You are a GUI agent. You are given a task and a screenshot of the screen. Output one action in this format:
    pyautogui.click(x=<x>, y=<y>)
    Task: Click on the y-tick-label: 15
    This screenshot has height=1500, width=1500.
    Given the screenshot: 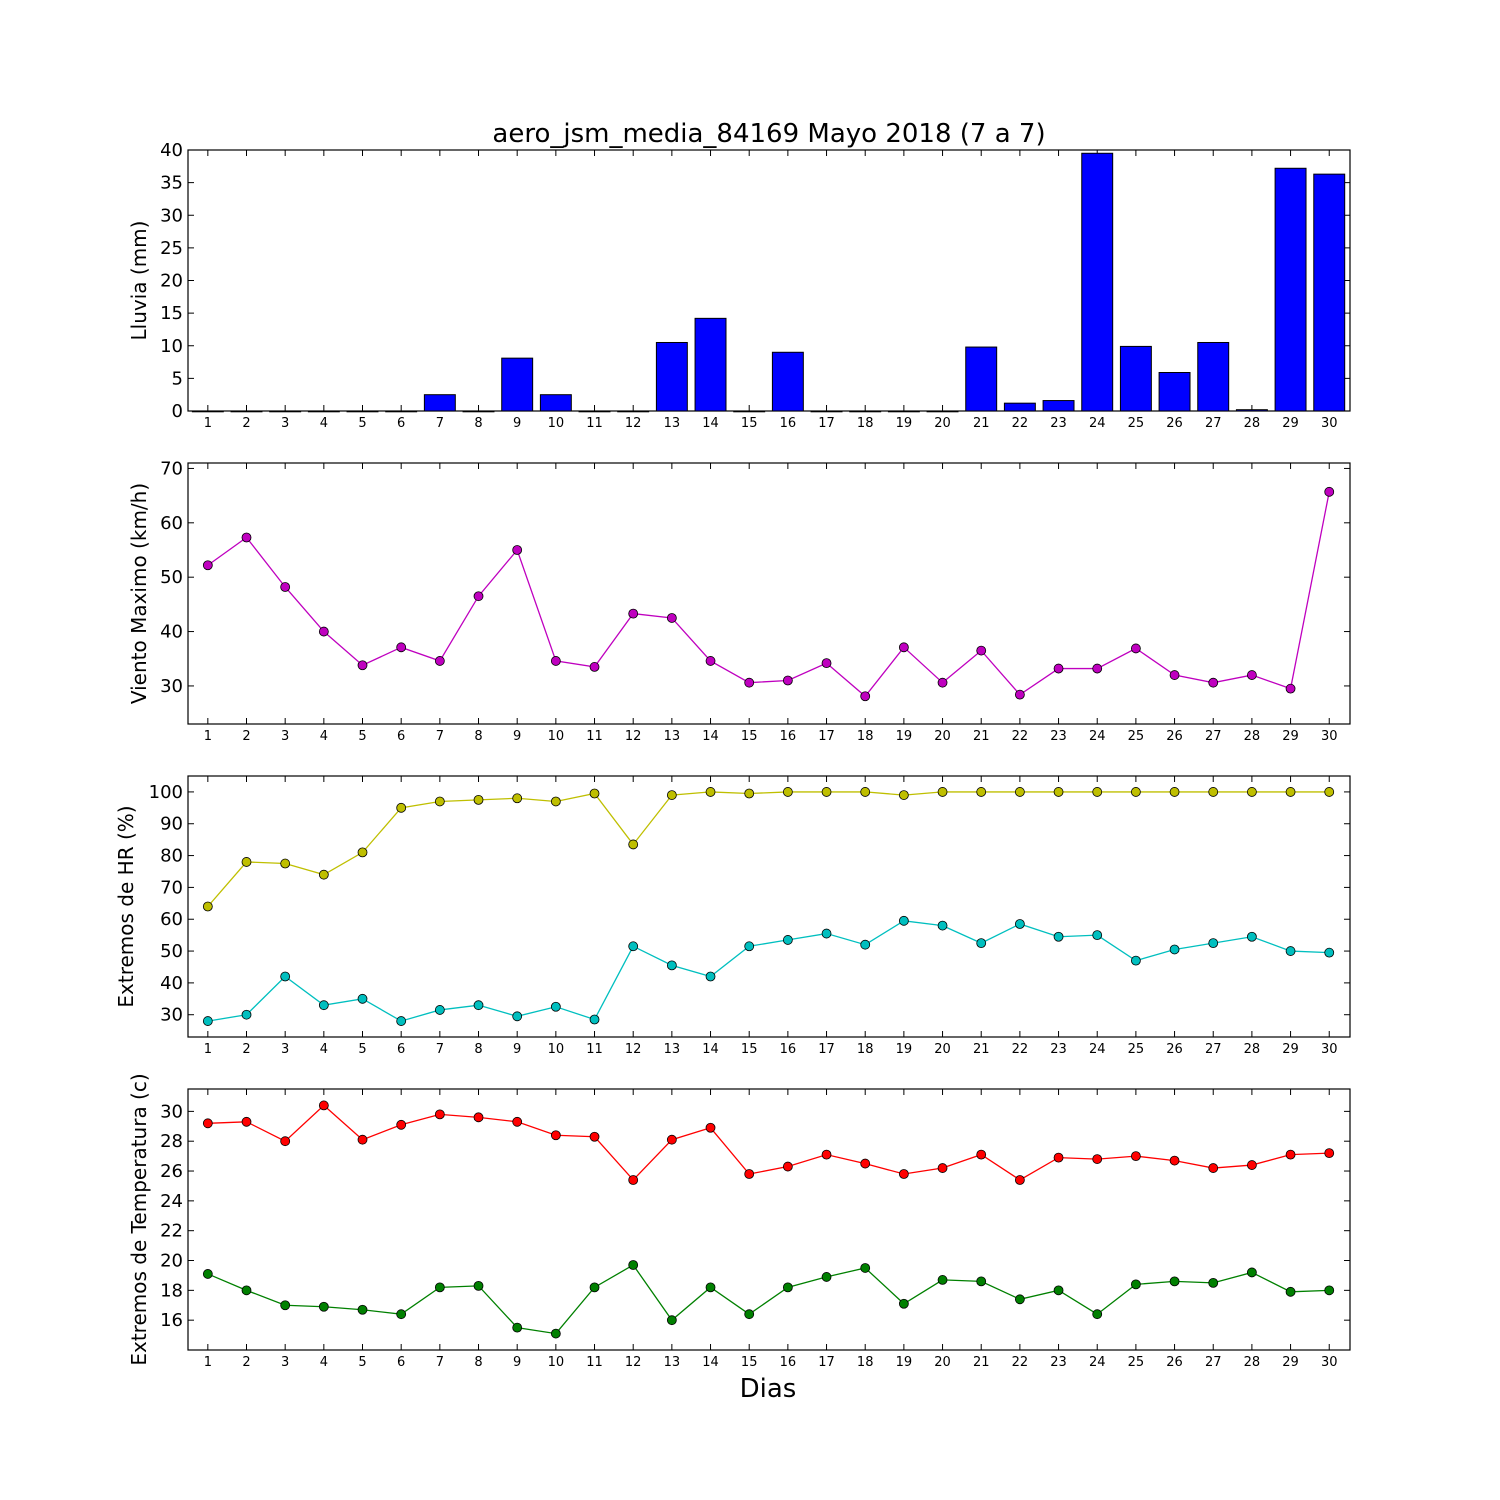 What is the action you would take?
    pyautogui.click(x=171, y=313)
    